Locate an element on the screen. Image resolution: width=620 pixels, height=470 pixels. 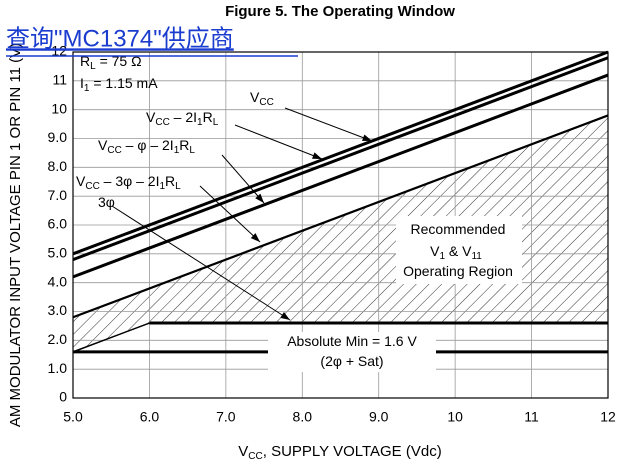
text-part: Recommended is located at coordinates (458, 229).